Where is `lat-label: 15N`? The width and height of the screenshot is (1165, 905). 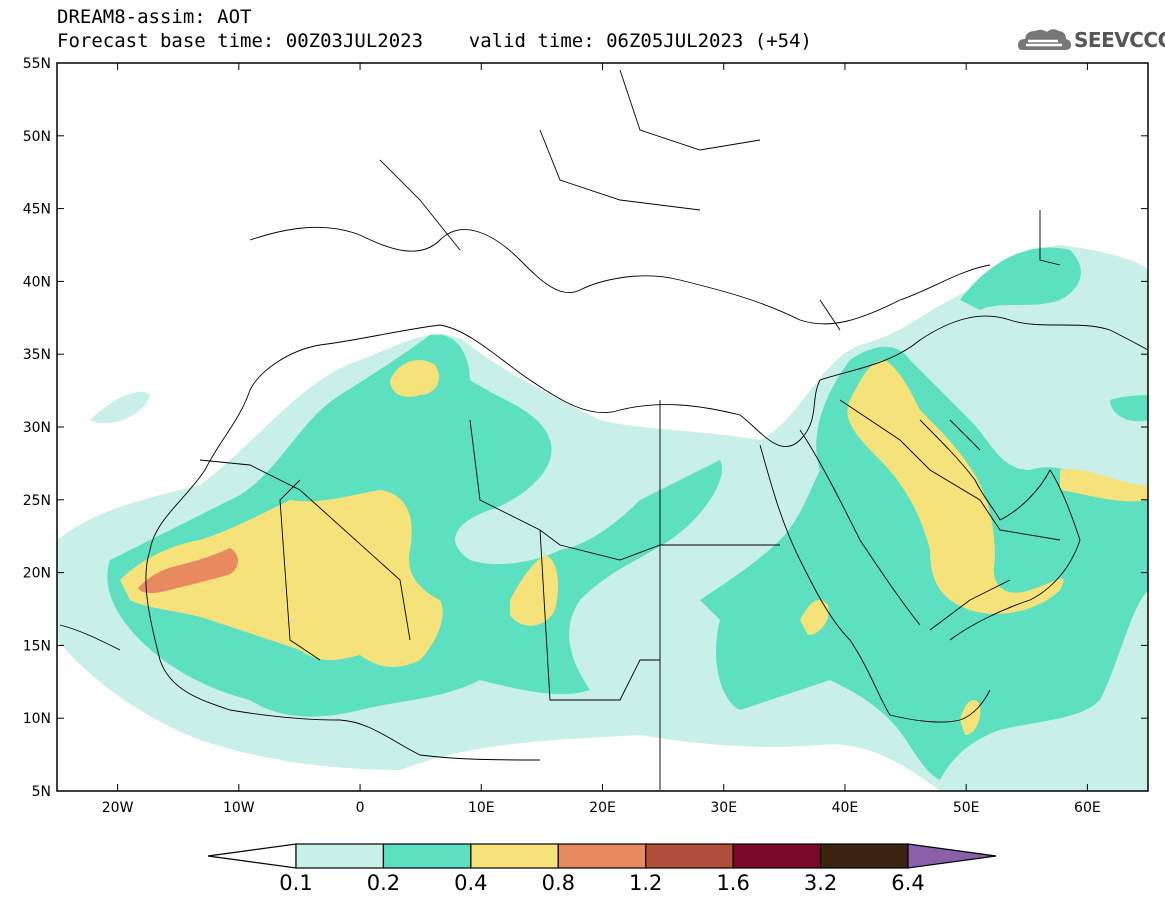 lat-label: 15N is located at coordinates (37, 646).